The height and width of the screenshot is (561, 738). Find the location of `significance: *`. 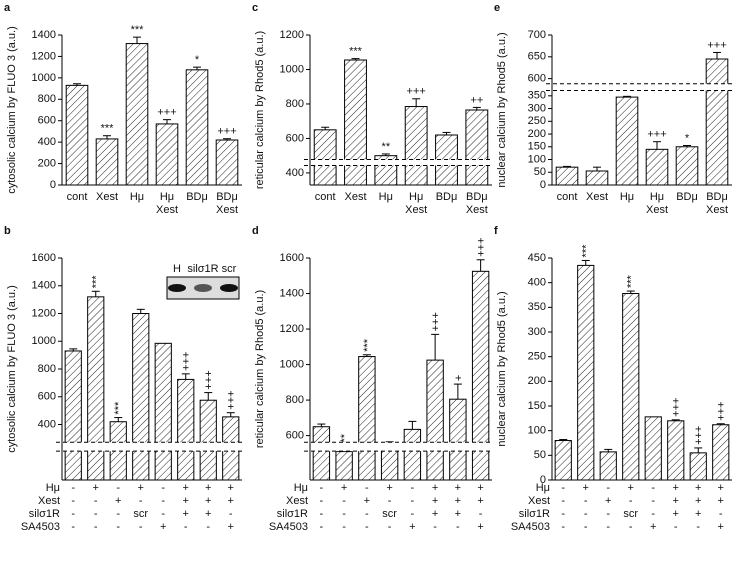

significance: * is located at coordinates (687, 138).